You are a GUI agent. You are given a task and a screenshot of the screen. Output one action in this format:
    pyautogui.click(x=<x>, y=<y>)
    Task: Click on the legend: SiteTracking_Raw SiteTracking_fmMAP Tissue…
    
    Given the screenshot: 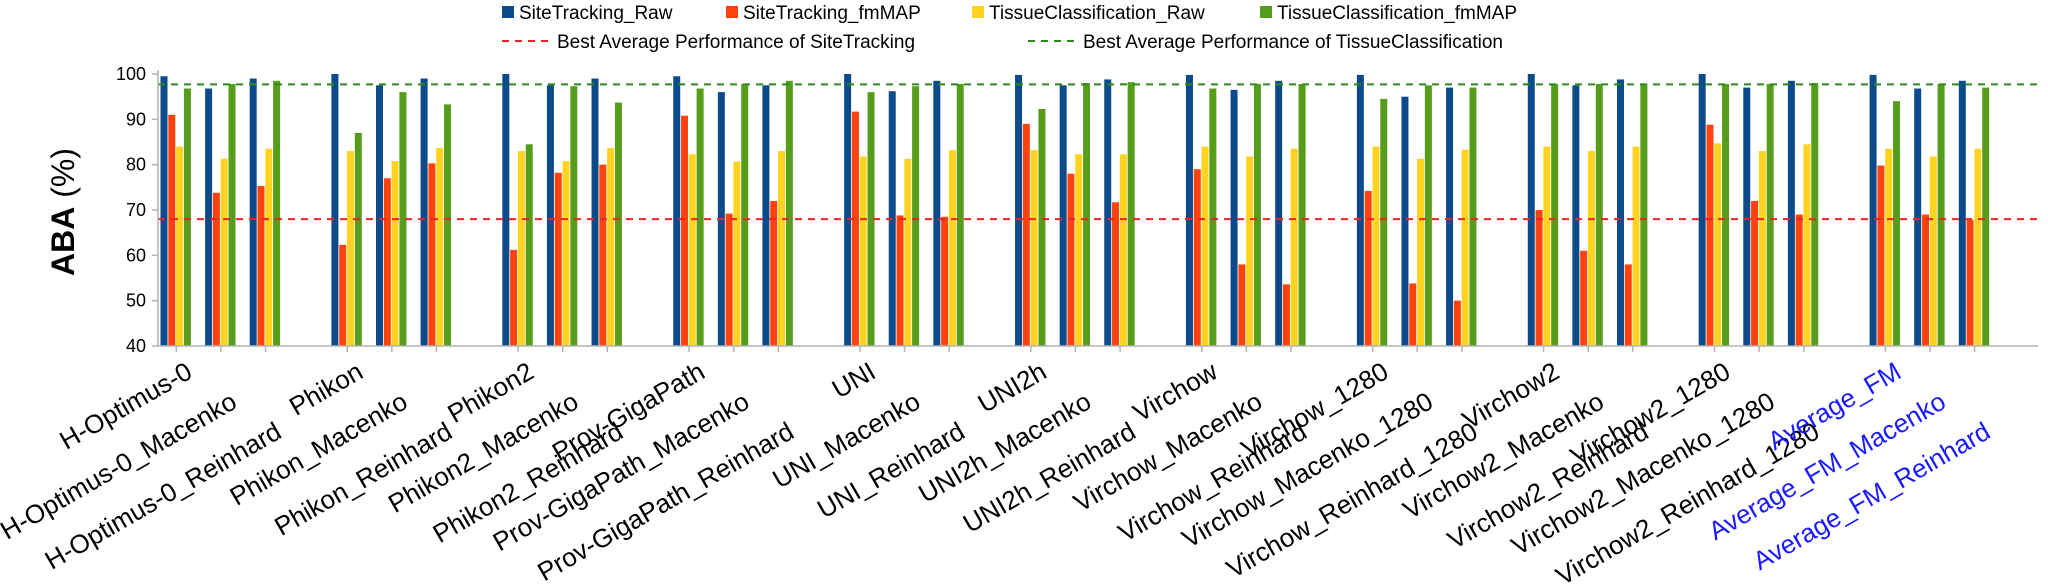 What is the action you would take?
    pyautogui.click(x=1009, y=28)
    